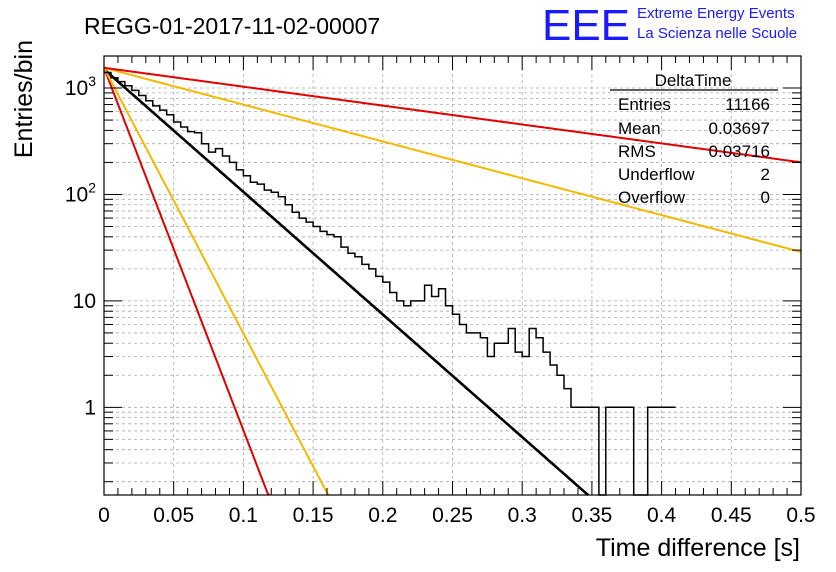  I want to click on x-tick-label: 0.5, so click(800, 515).